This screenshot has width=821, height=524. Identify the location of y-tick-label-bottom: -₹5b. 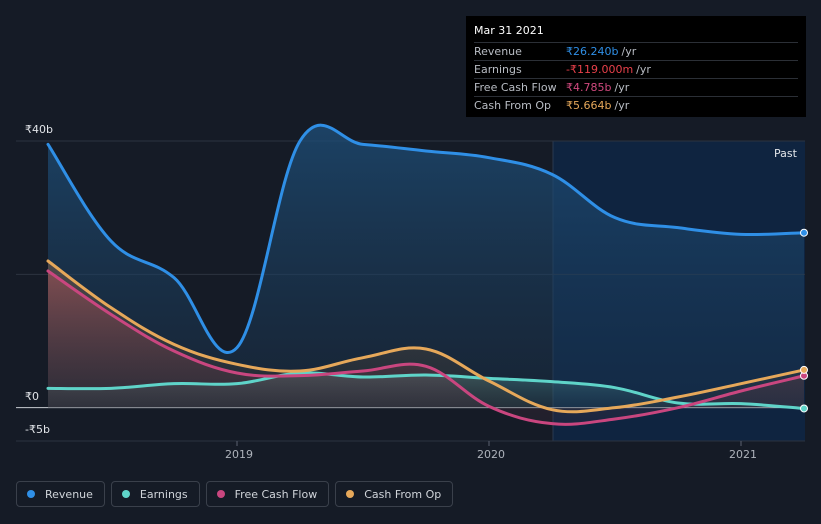
(37, 429).